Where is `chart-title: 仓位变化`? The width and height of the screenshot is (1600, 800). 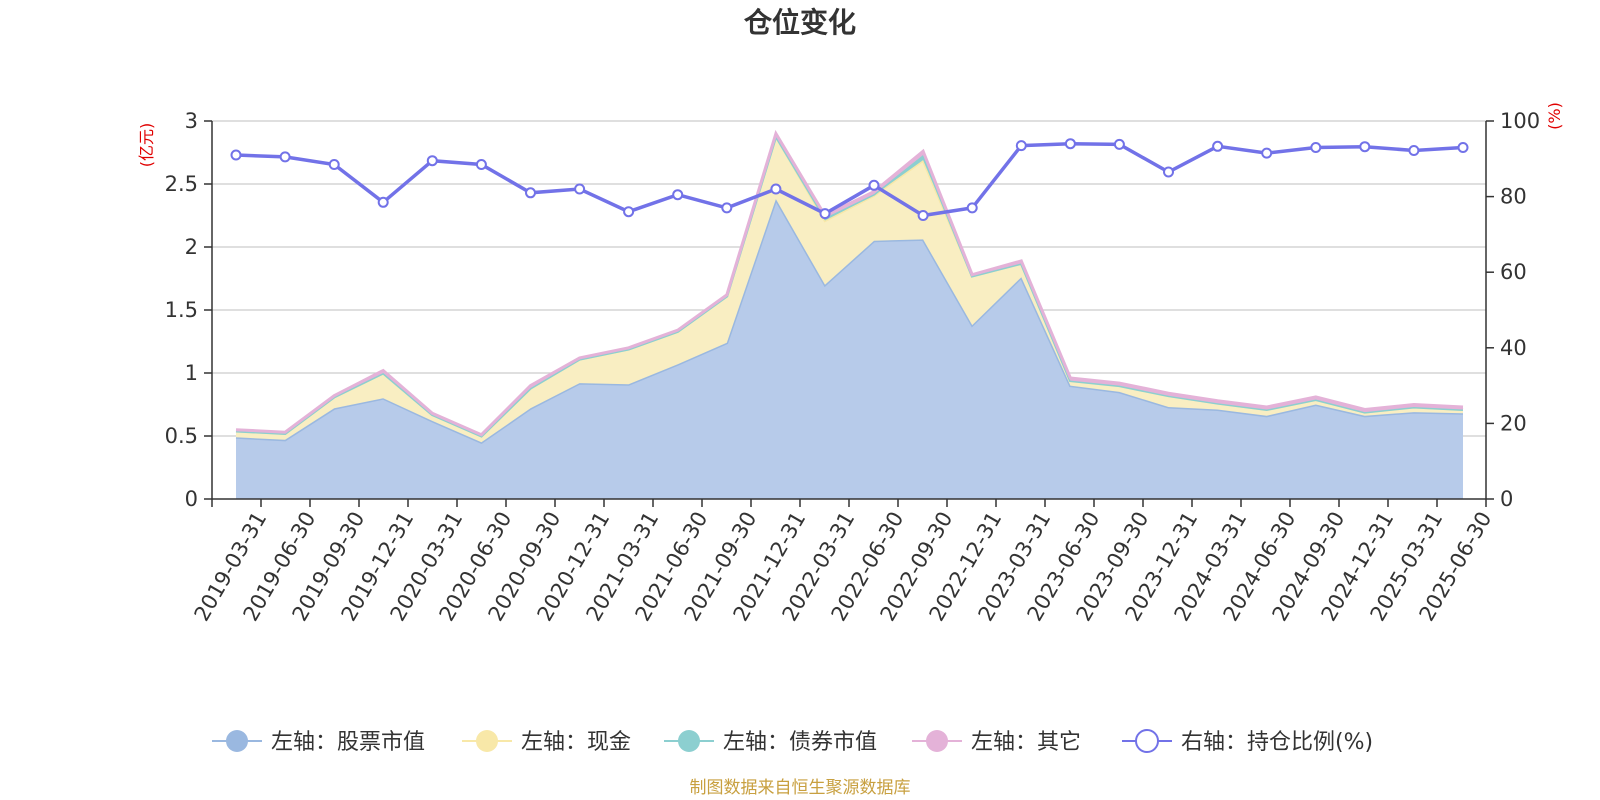 chart-title: 仓位变化 is located at coordinates (800, 22).